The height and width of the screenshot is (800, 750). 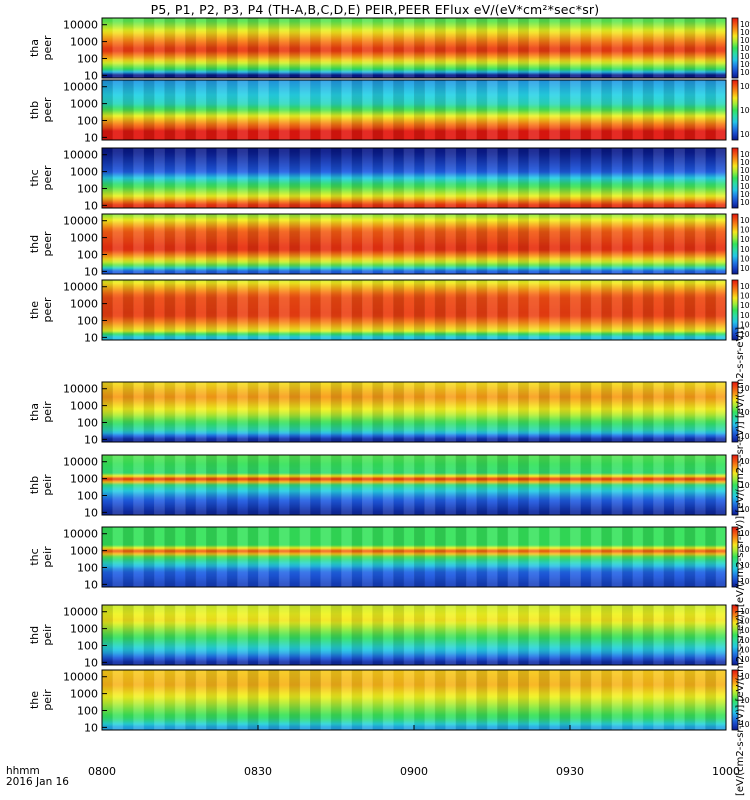 What do you see at coordinates (34, 412) in the screenshot?
I see `panel-ylabel: tha` at bounding box center [34, 412].